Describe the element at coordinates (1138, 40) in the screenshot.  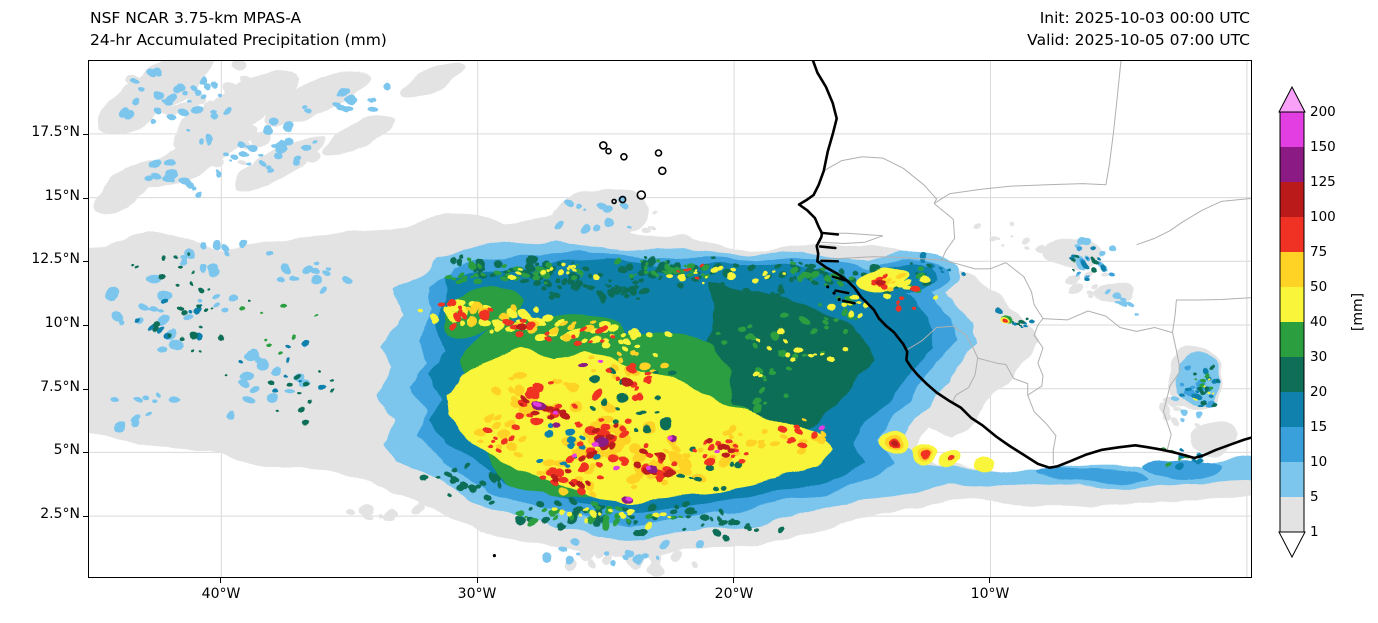
I see `valid-time-label: Valid: 2025-10-05 07:00 UTC` at that location.